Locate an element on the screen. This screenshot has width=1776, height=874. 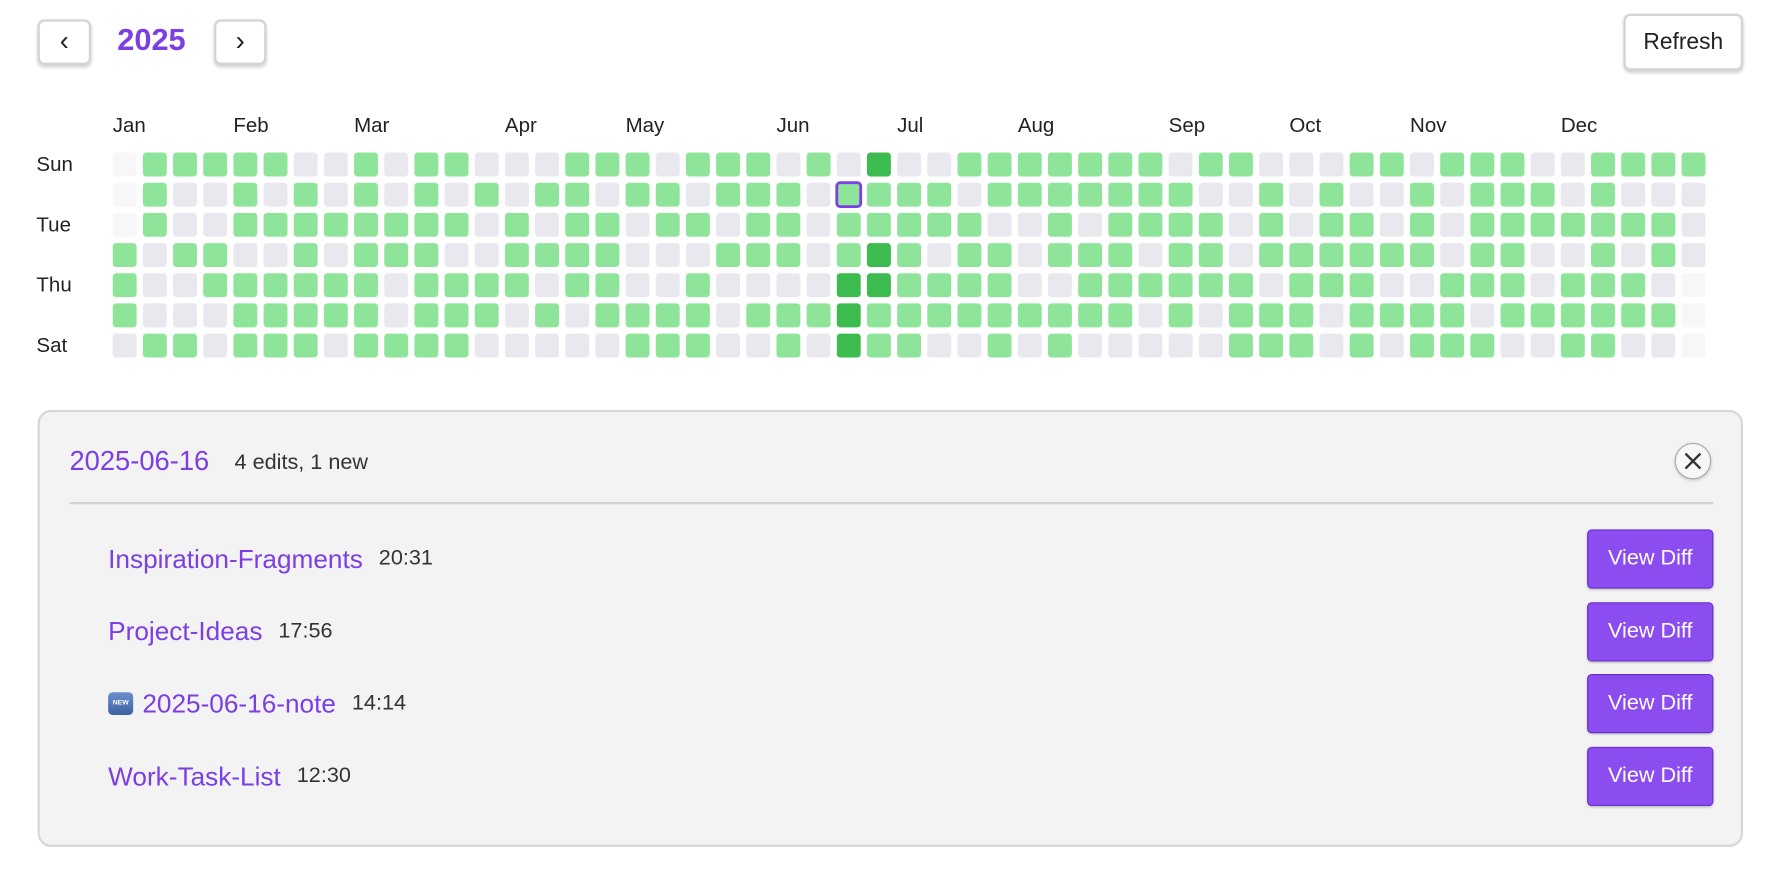
note-link: Inspiration-Fragments is located at coordinates (235, 558).